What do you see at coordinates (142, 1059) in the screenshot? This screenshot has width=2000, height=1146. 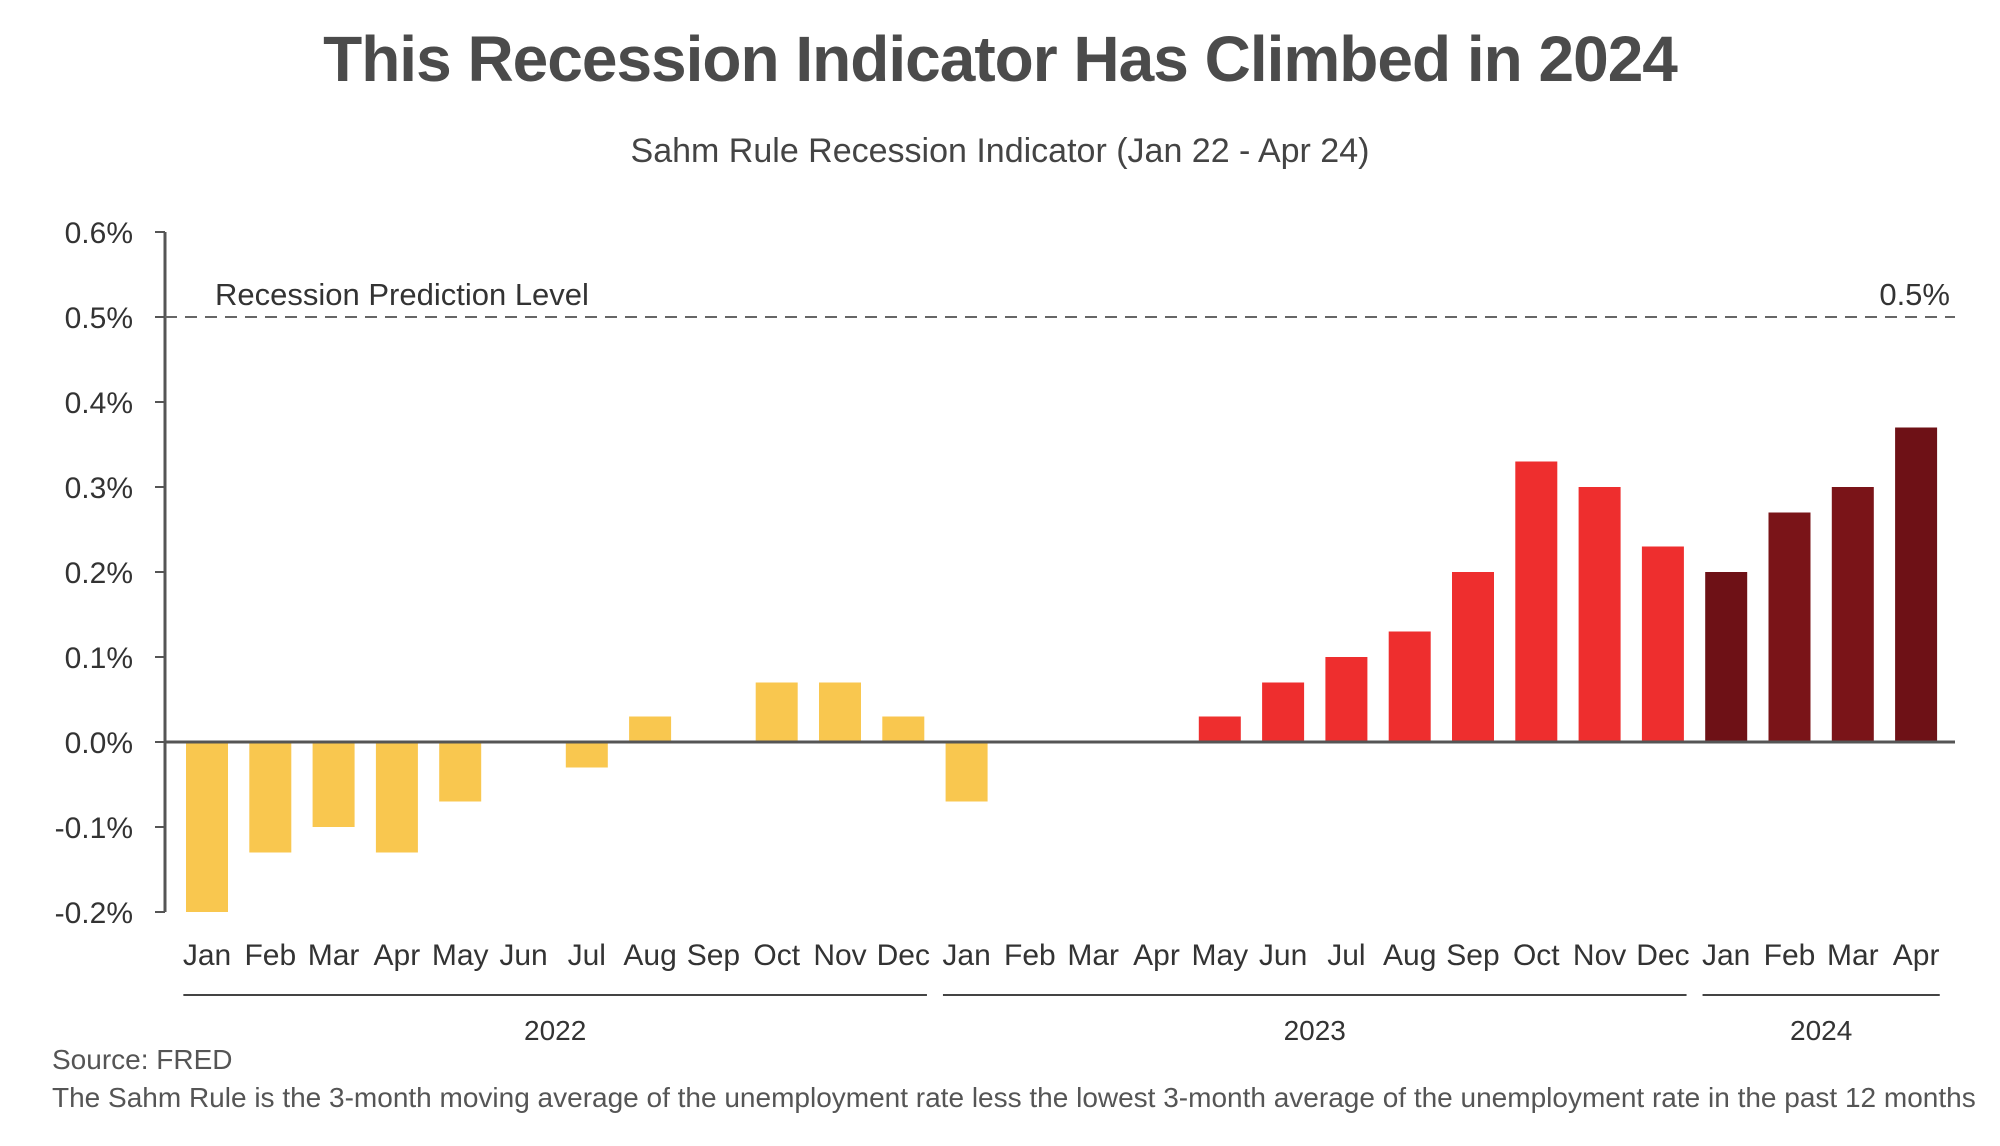 I see `source-note: Source: FRED` at bounding box center [142, 1059].